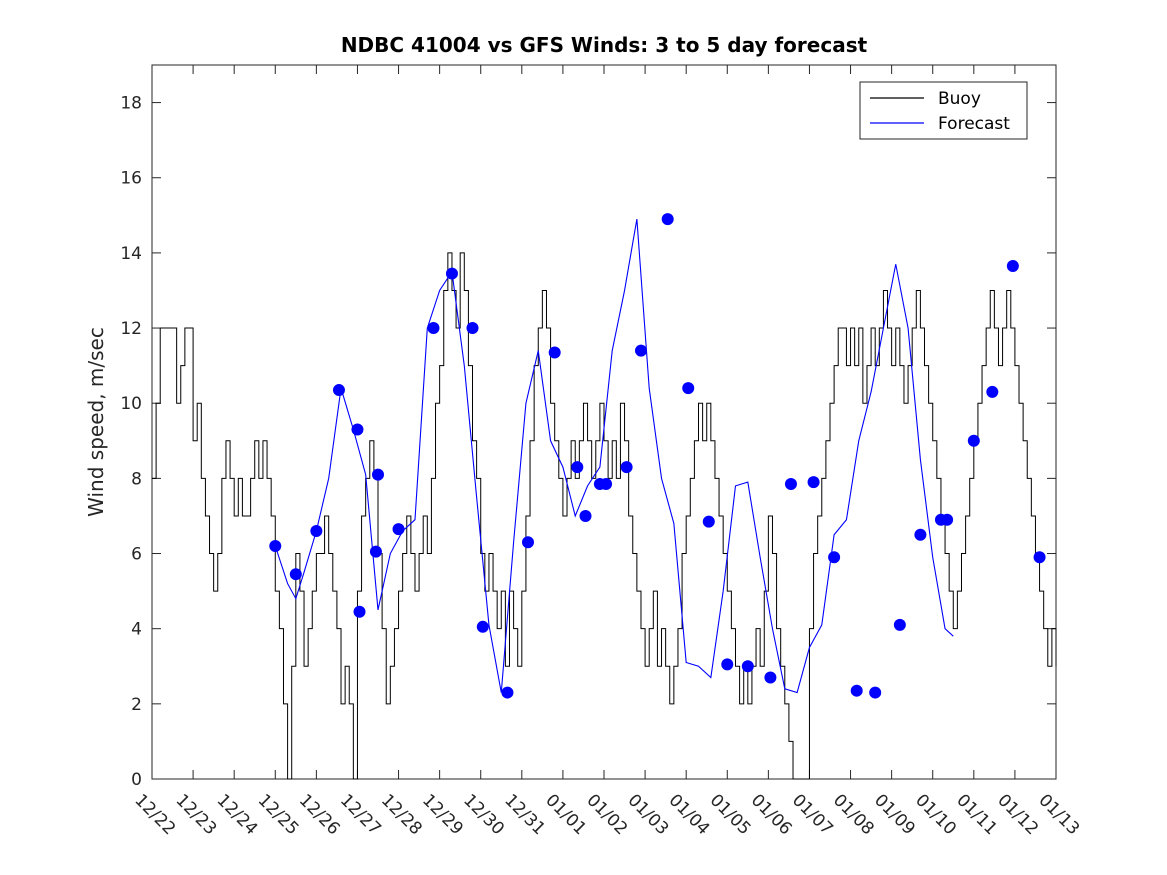 Image resolution: width=1167 pixels, height=875 pixels. I want to click on x-tick-label: 12/23, so click(196, 814).